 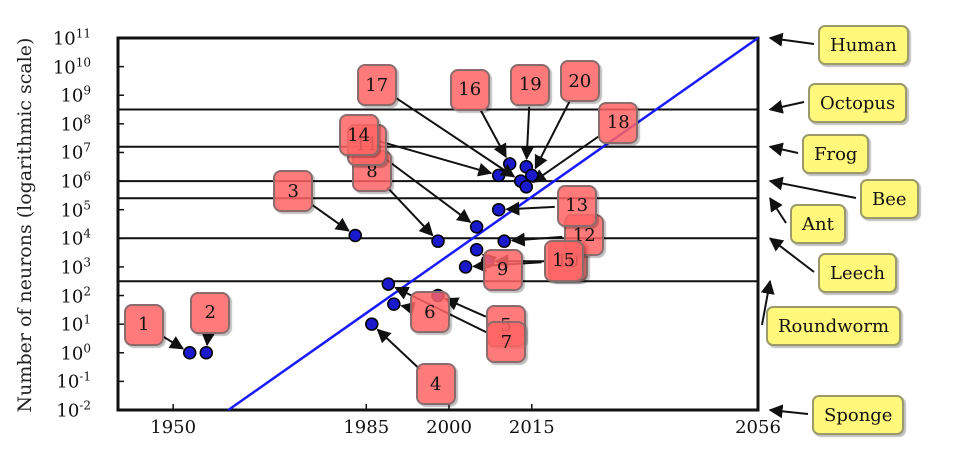 What do you see at coordinates (530, 84) in the screenshot?
I see `point-label-19: 19` at bounding box center [530, 84].